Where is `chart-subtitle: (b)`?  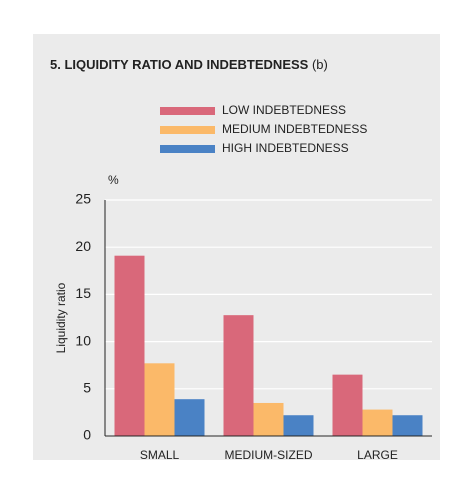 chart-subtitle: (b) is located at coordinates (320, 64).